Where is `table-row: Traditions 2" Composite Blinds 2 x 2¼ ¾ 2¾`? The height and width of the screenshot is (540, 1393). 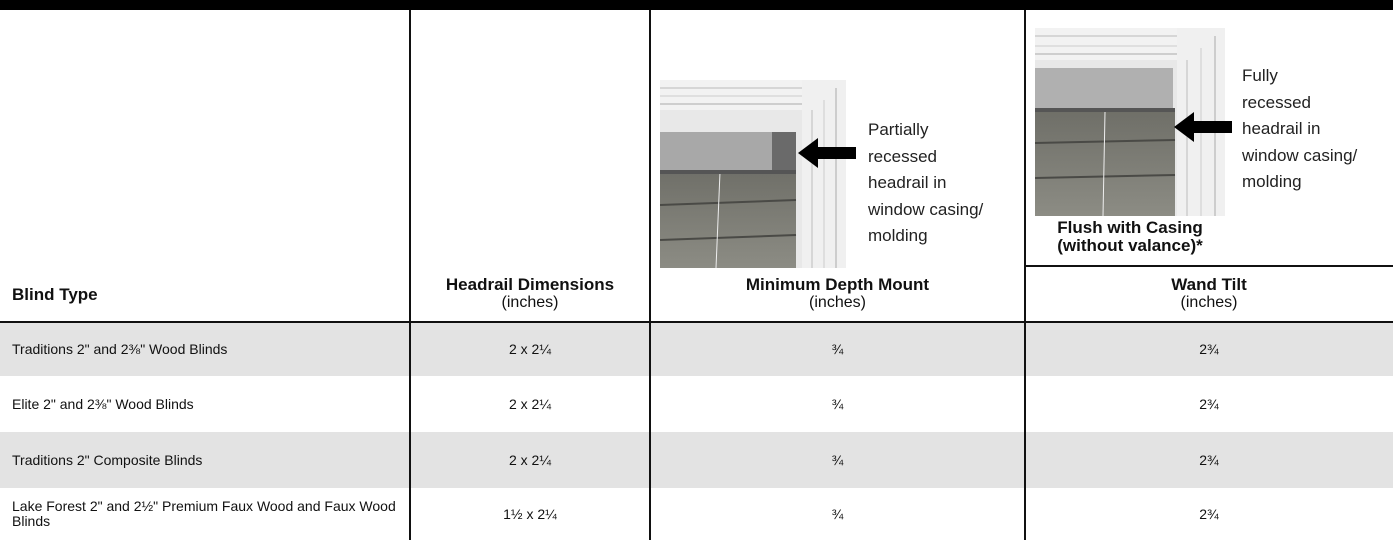
table-row: Traditions 2" Composite Blinds 2 x 2¼ ¾ 2¾ is located at coordinates (696, 460).